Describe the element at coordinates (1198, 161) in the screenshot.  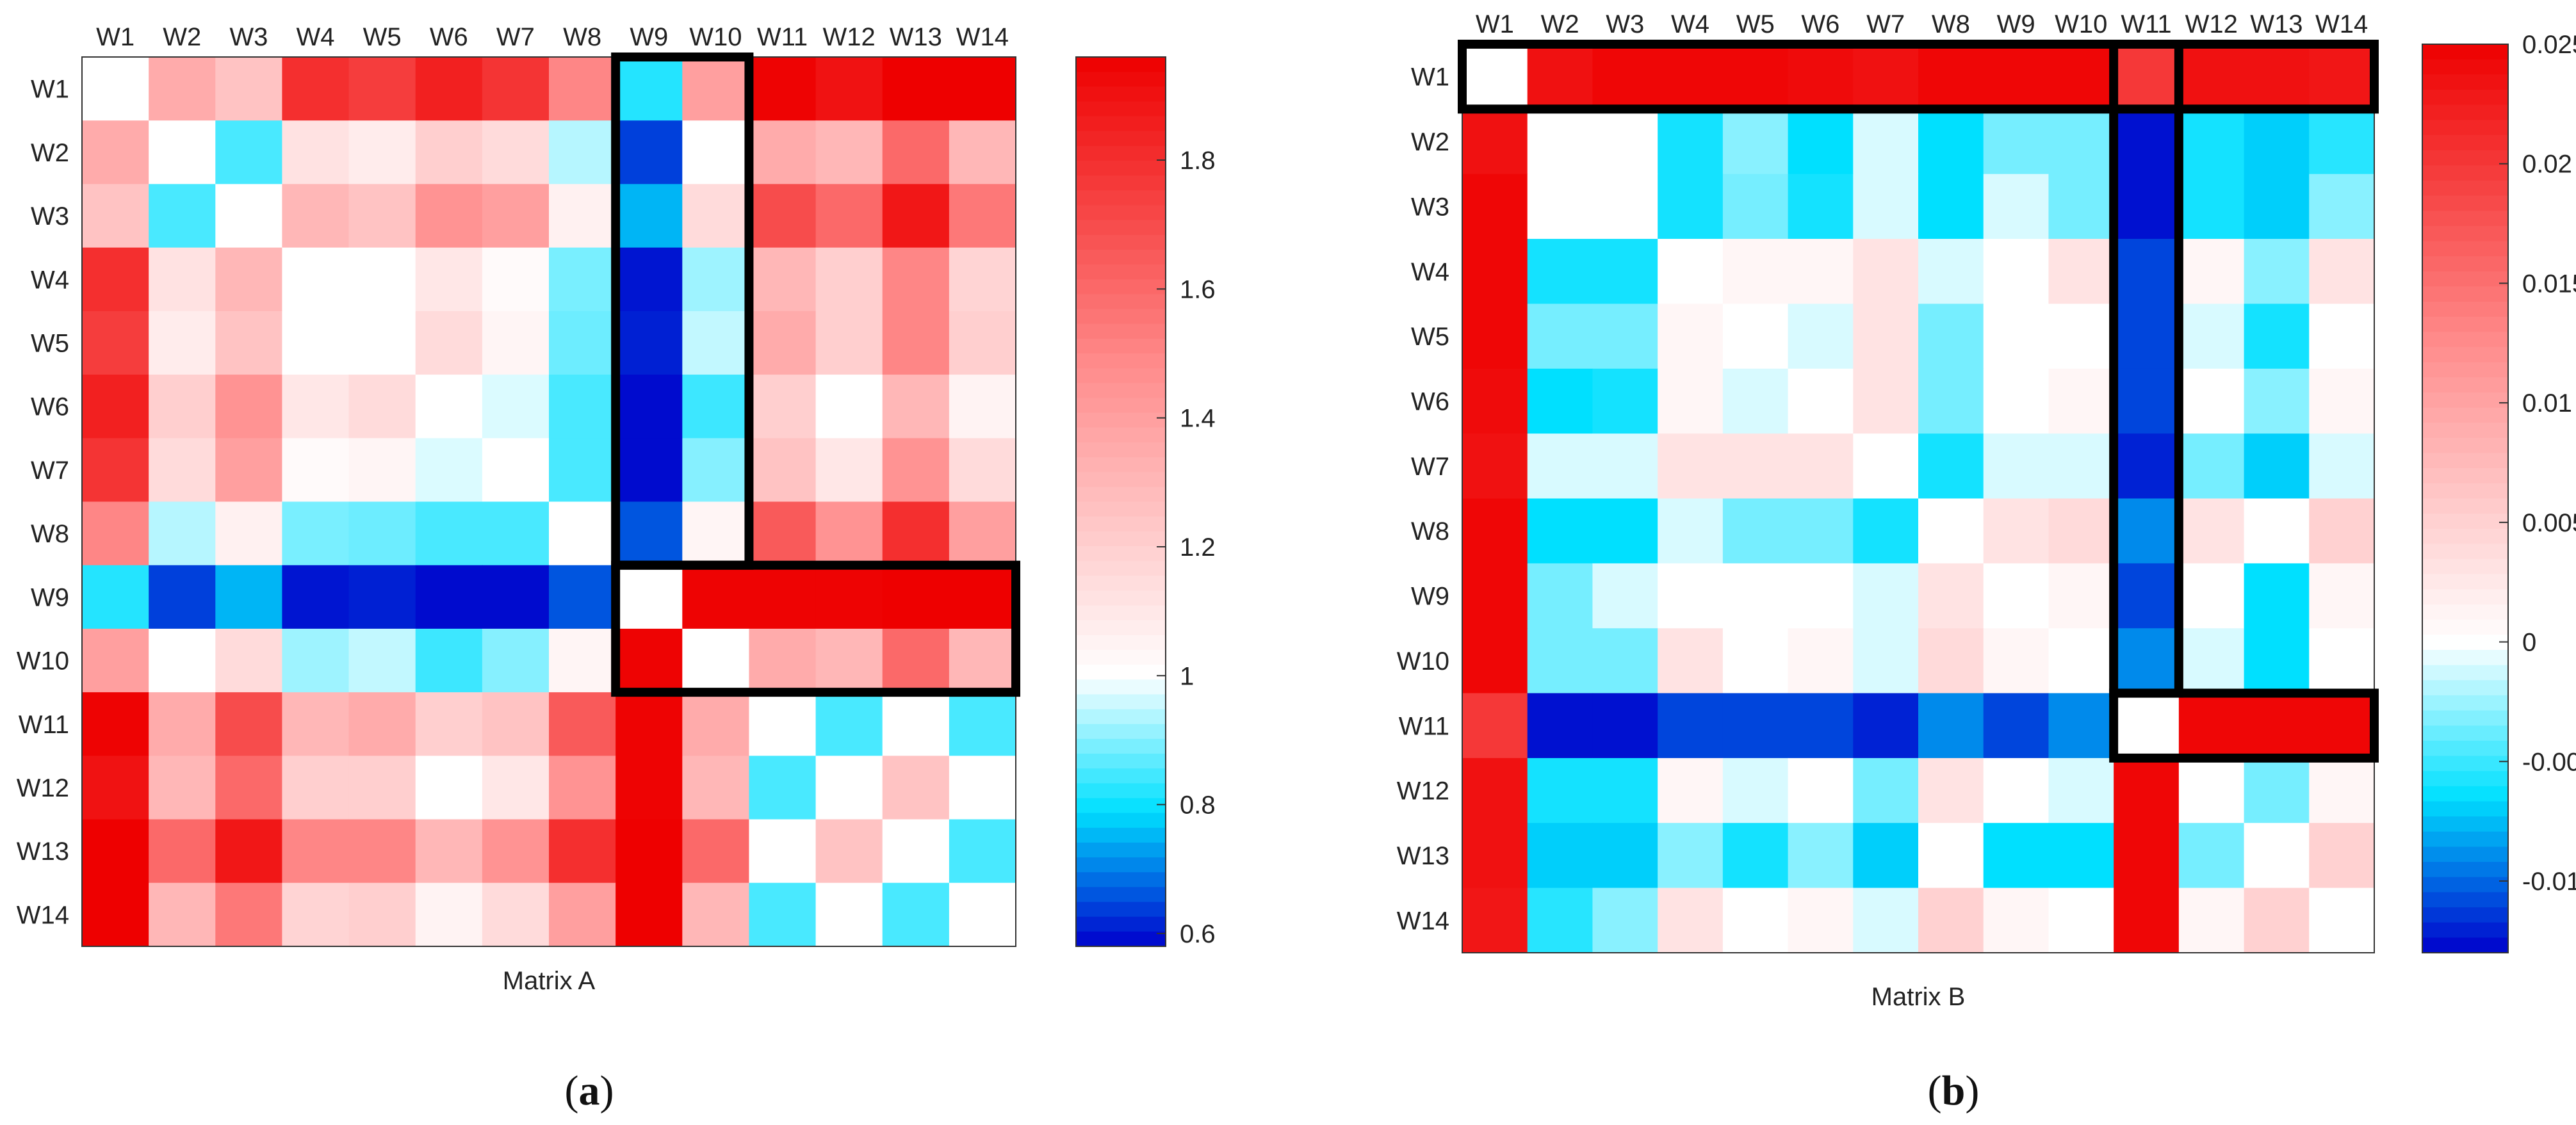
I see `colorbar-tick-label: 1.8` at that location.